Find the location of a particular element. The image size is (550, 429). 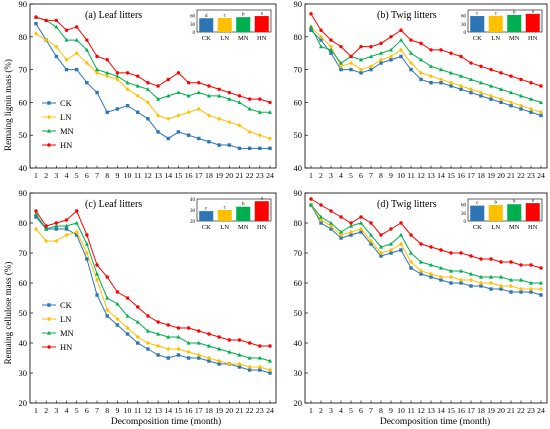

inset-x-label: MN is located at coordinates (243, 227).